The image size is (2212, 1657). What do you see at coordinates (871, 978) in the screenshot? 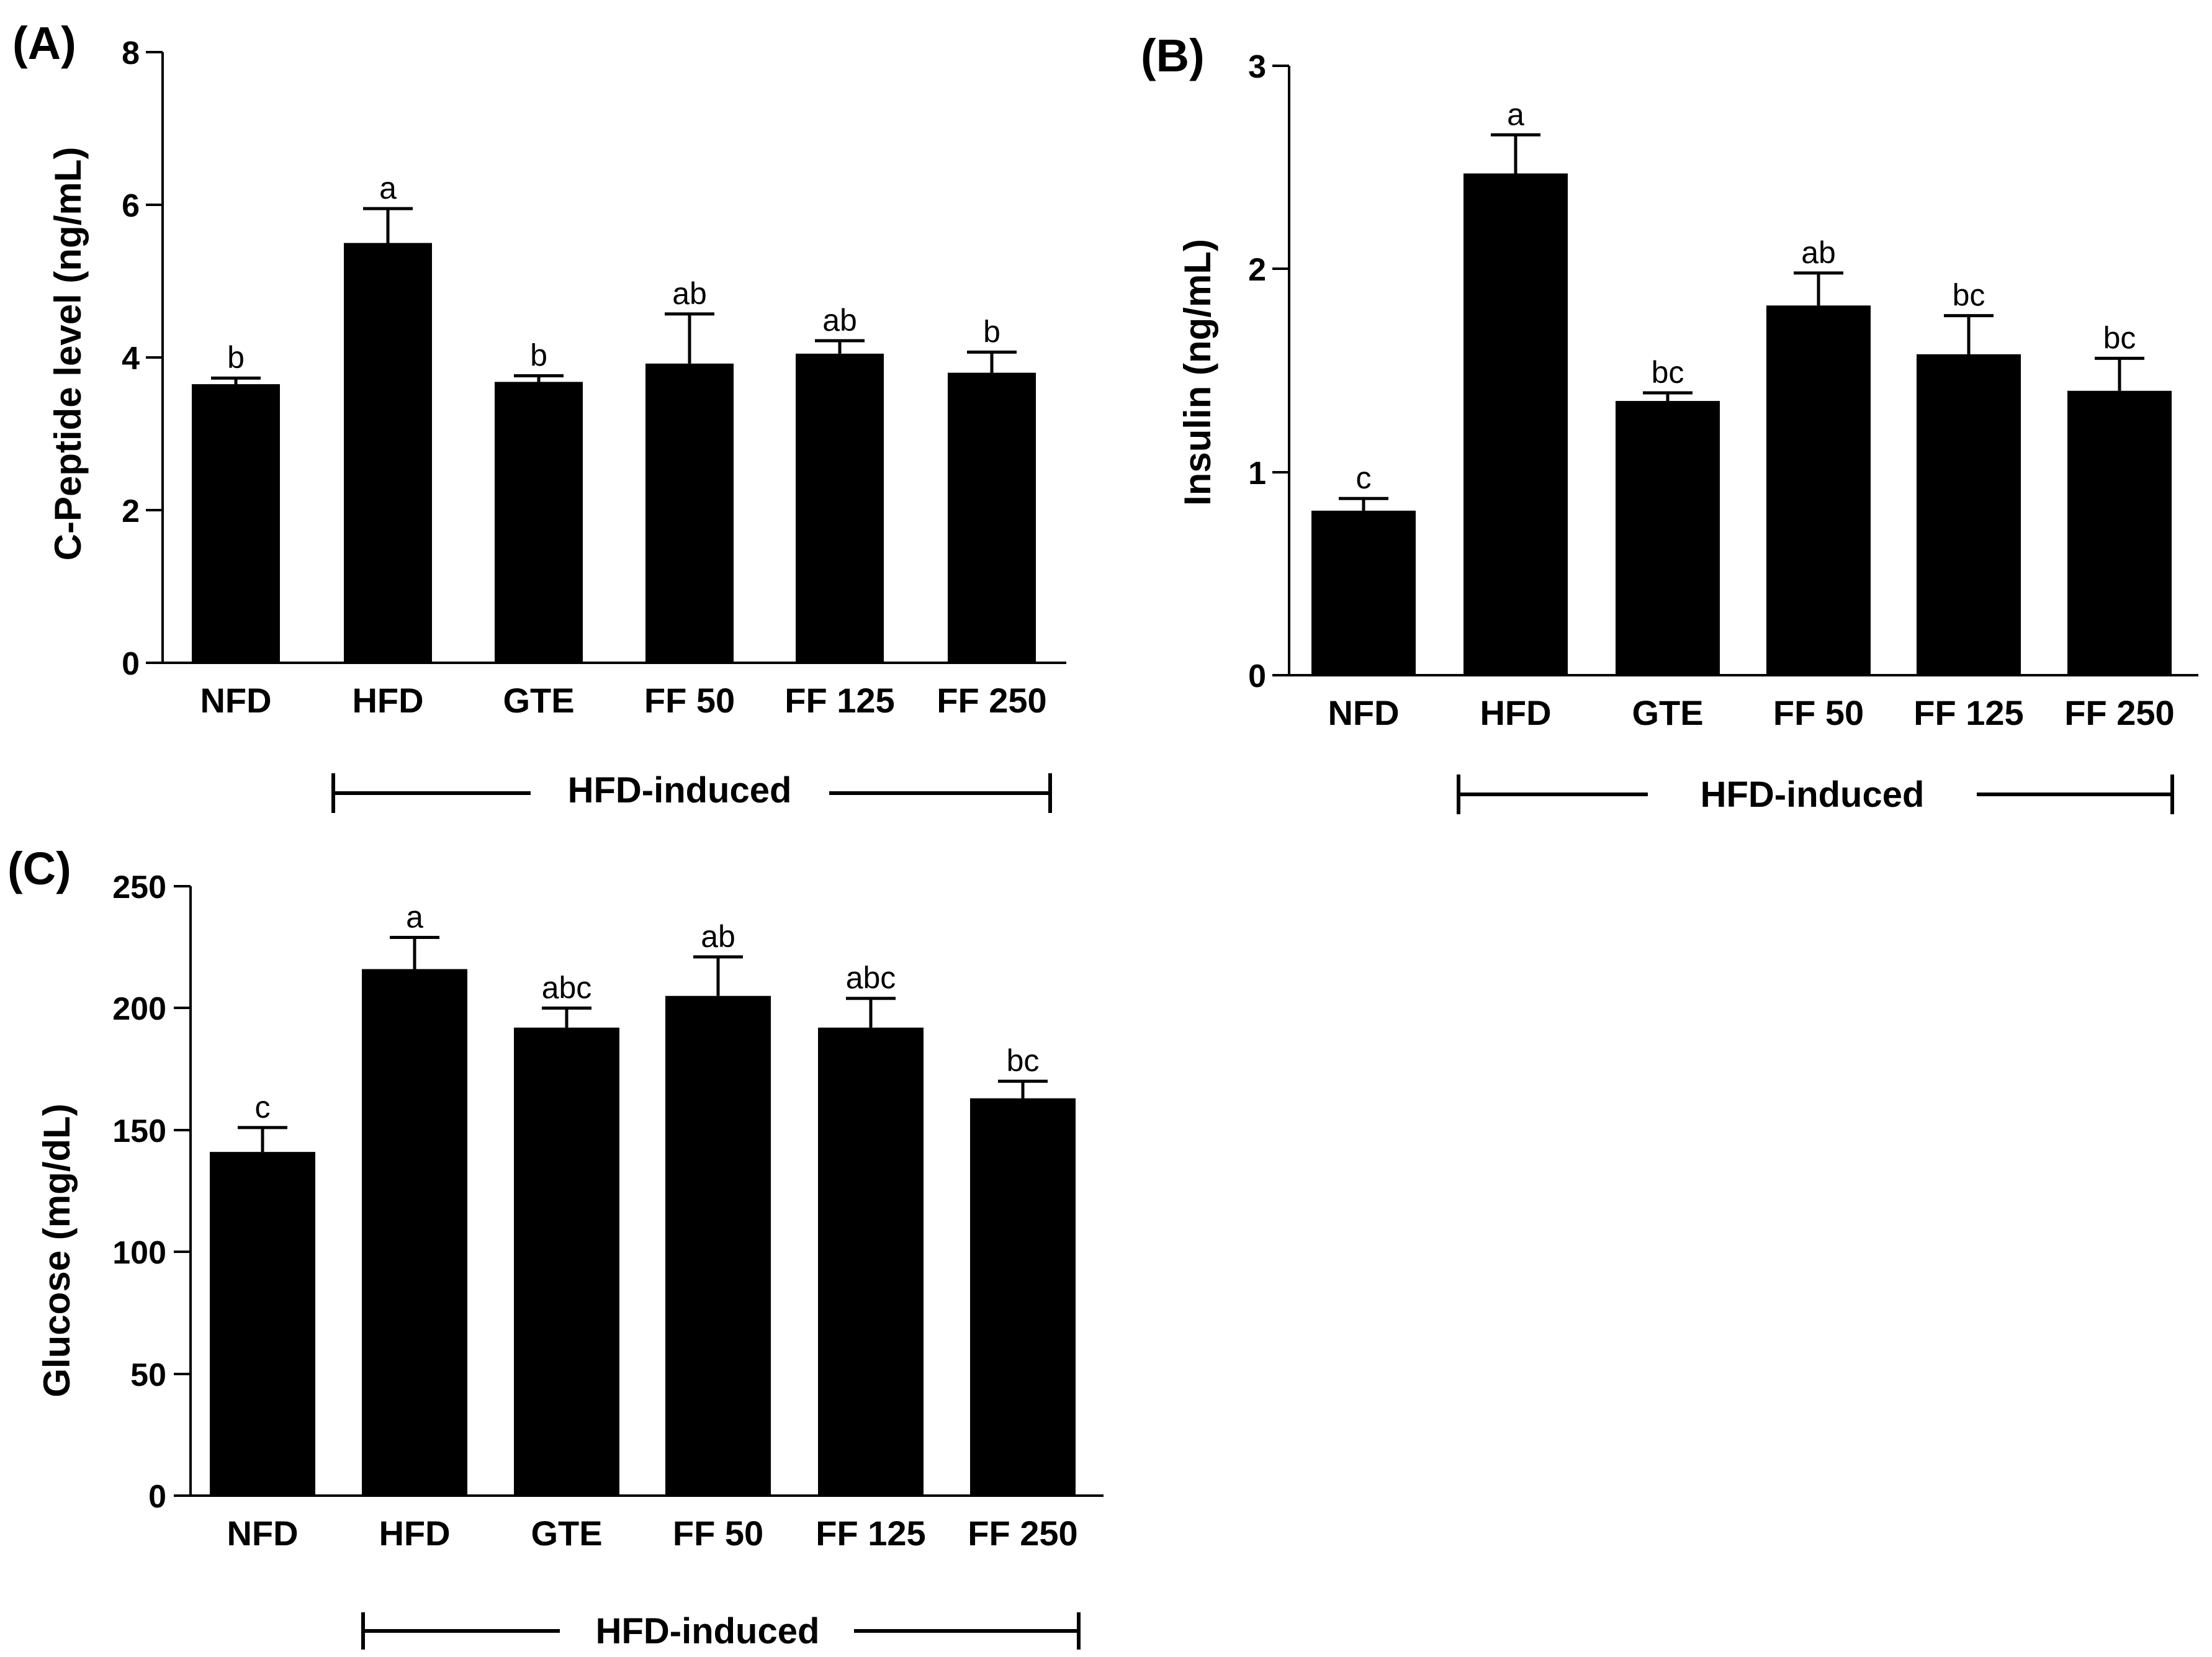
I see `sig-letter-ff125: abc` at bounding box center [871, 978].